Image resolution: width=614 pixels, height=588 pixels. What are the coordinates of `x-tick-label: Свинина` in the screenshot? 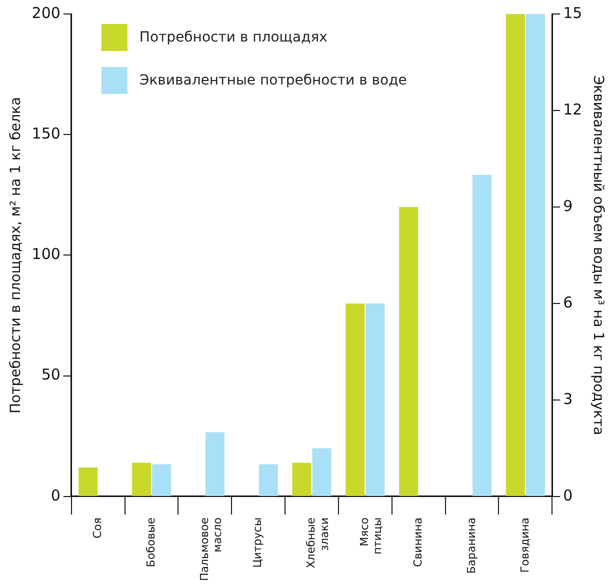 It's located at (417, 542).